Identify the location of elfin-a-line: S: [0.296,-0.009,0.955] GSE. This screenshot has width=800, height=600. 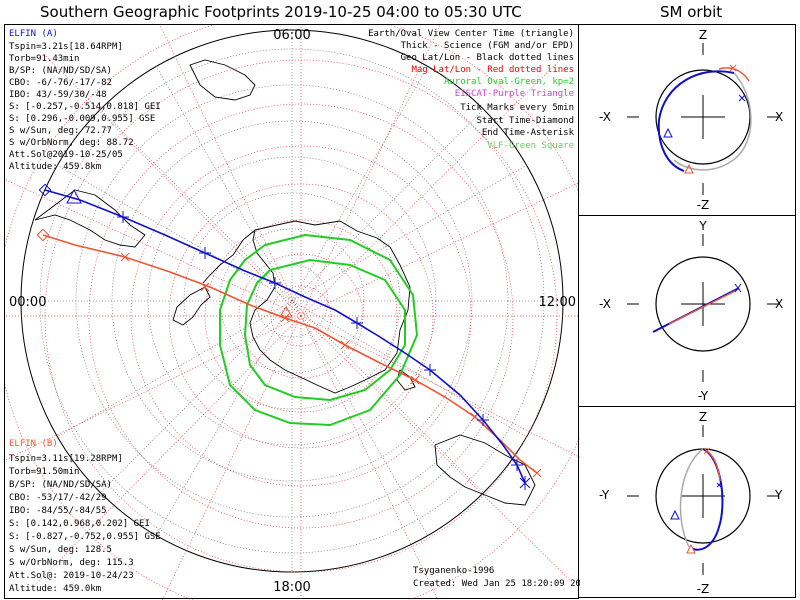
(82, 119).